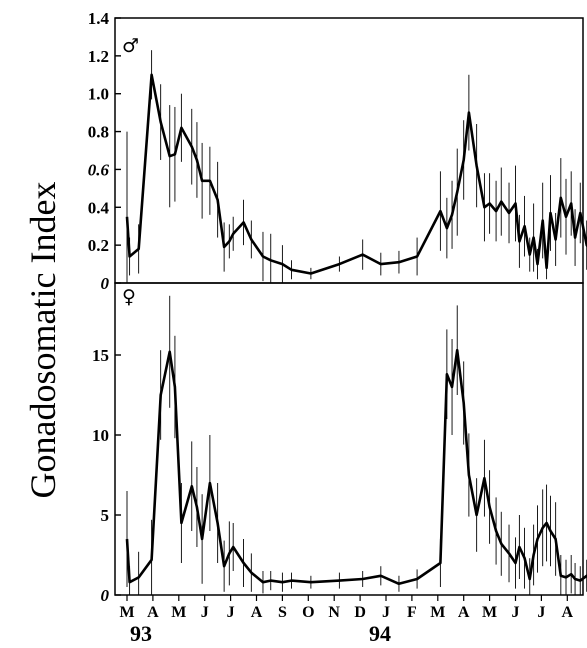  What do you see at coordinates (99, 207) in the screenshot?
I see `male-y-tick-label: 0.4` at bounding box center [99, 207].